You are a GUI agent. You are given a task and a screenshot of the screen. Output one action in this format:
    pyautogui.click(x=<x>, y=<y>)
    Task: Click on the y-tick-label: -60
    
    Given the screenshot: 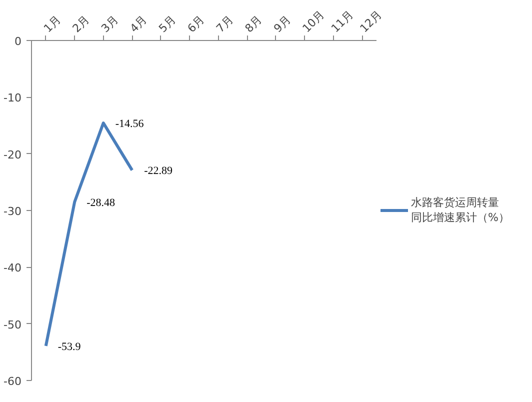 What is the action you would take?
    pyautogui.click(x=13, y=381)
    